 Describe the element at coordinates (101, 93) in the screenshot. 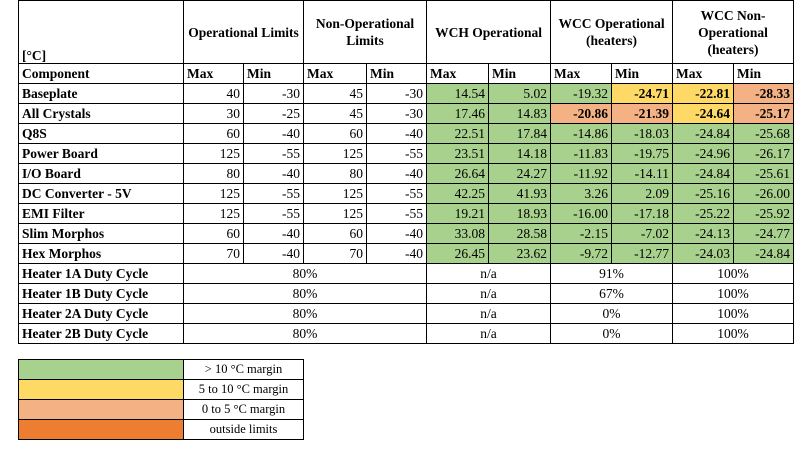

I see `component-name: Baseplate` at that location.